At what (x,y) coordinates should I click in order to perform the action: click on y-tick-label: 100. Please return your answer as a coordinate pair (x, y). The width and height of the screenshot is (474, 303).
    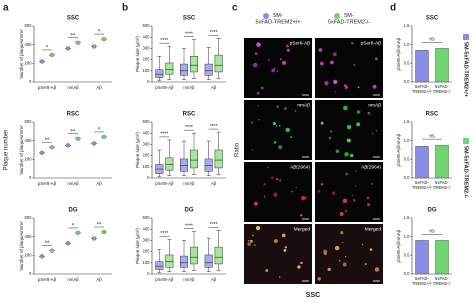
    Looking at the image, I should click on (147, 70).